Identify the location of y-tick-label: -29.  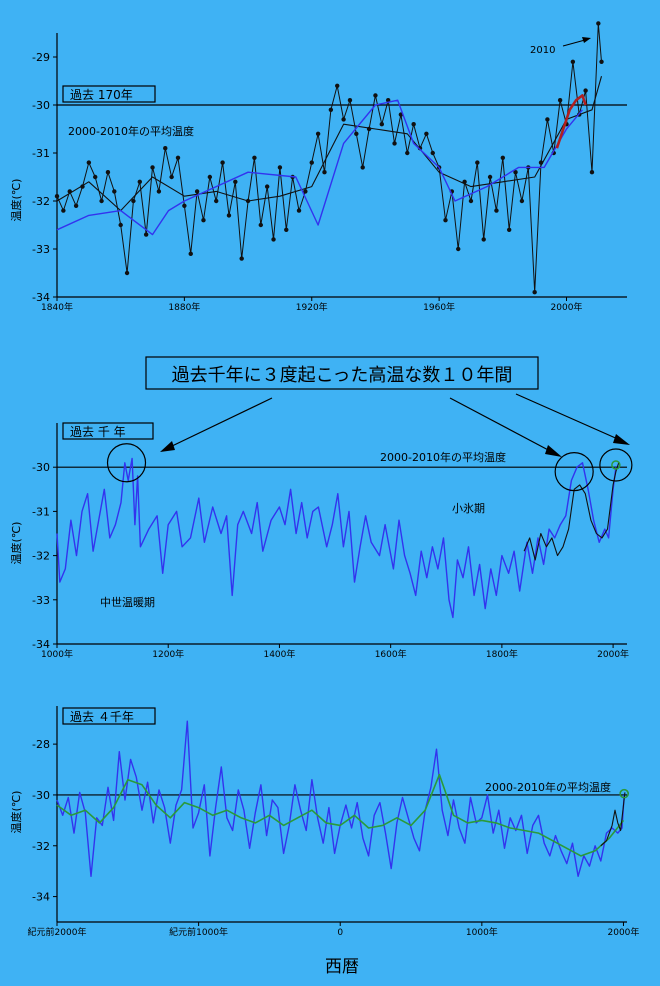
(41, 57).